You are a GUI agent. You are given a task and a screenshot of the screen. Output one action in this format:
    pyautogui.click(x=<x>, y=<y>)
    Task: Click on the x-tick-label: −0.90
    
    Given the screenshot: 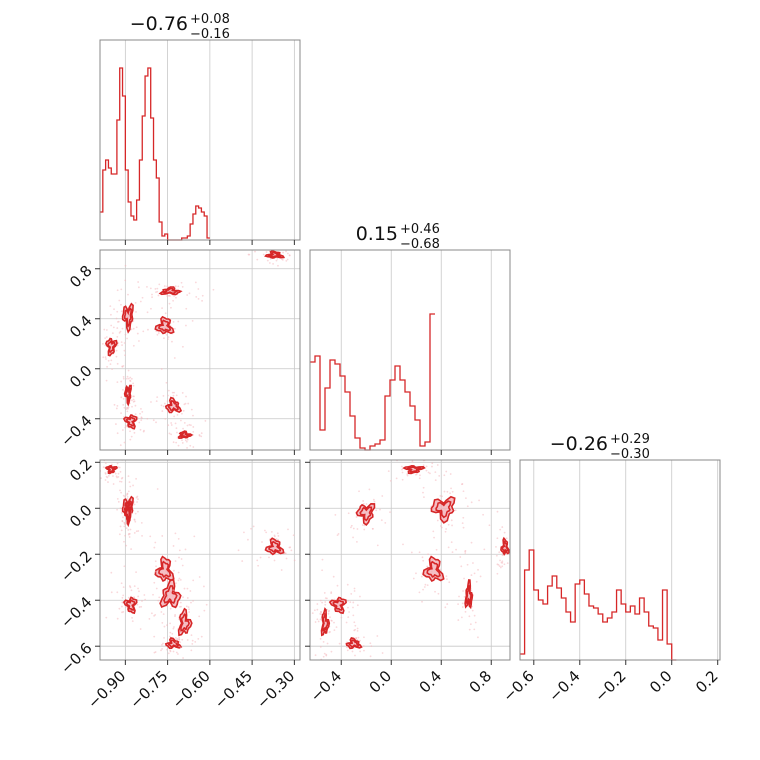 What is the action you would take?
    pyautogui.click(x=106, y=689)
    